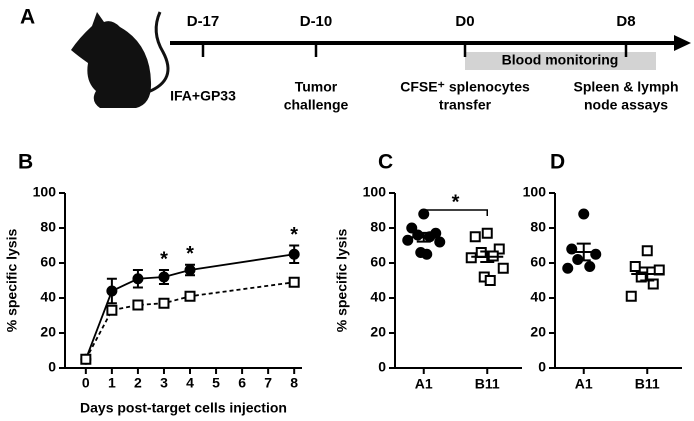 The width and height of the screenshot is (694, 421). Describe the element at coordinates (183, 408) in the screenshot. I see `x-axis-label: Days post-target cells injection` at that location.